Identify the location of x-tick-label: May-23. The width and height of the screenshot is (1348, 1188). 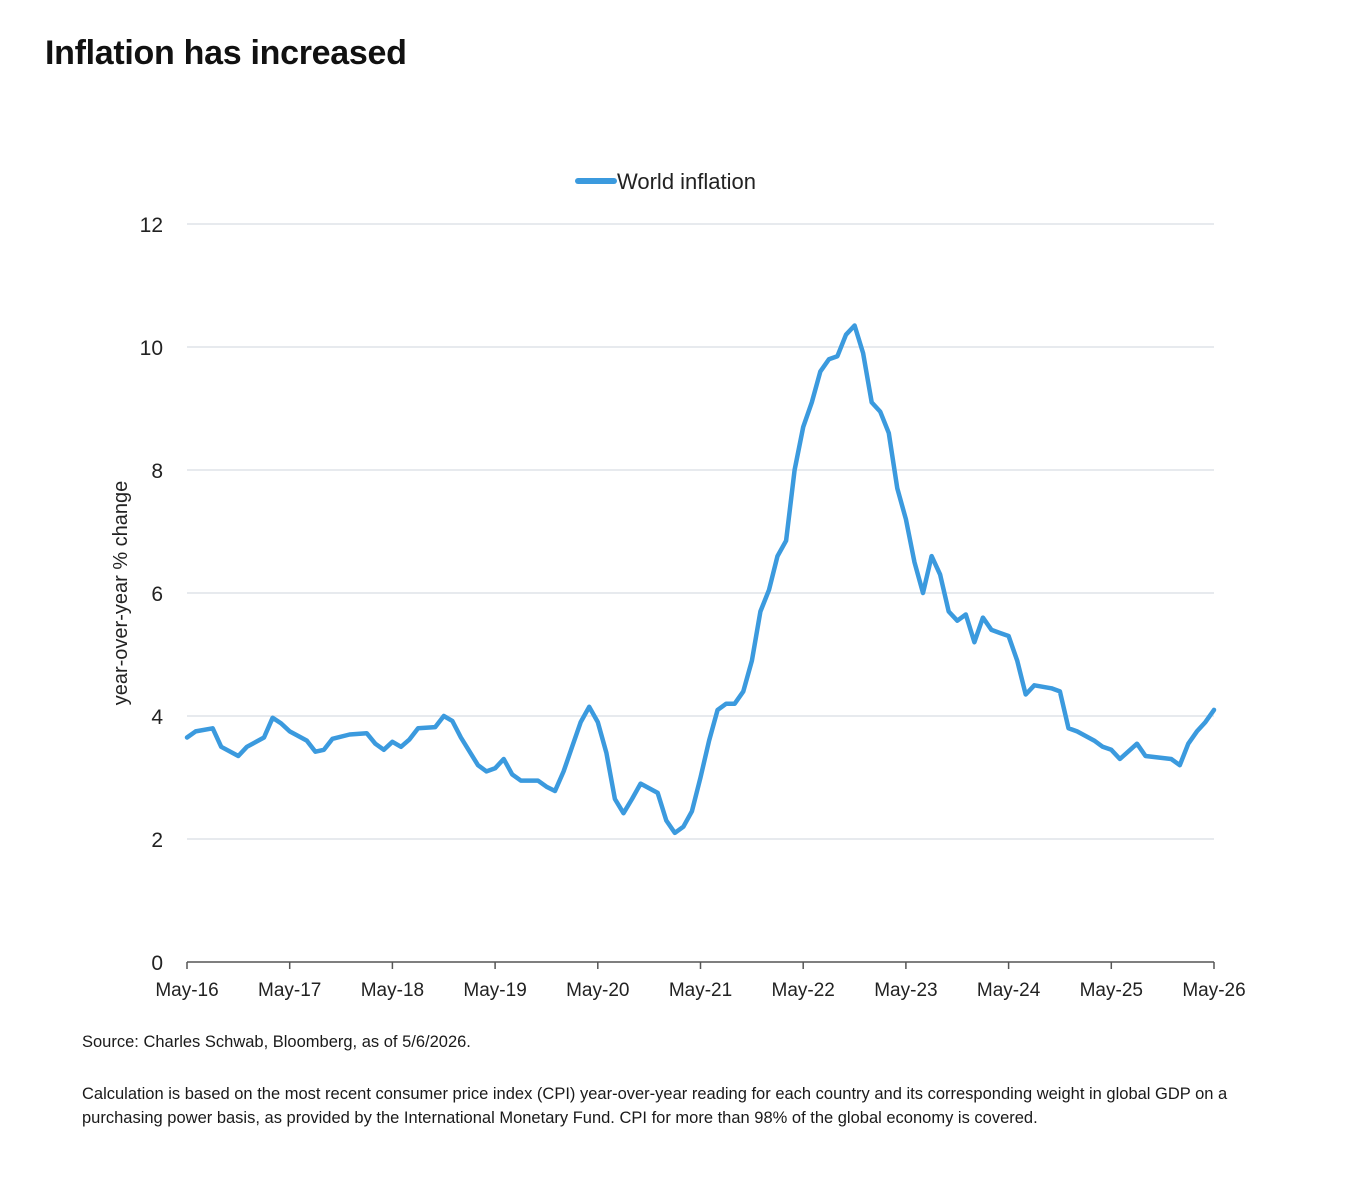
(905, 990).